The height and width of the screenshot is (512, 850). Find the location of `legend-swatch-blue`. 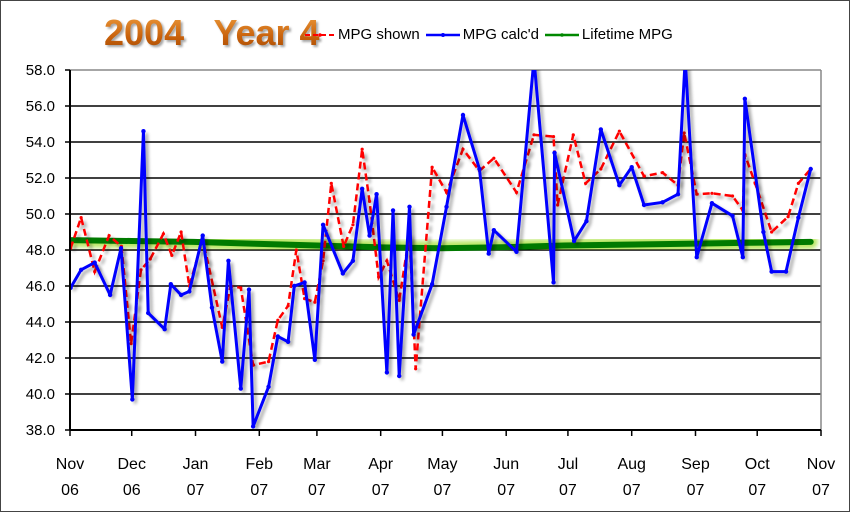

legend-swatch-blue is located at coordinates (442, 34).